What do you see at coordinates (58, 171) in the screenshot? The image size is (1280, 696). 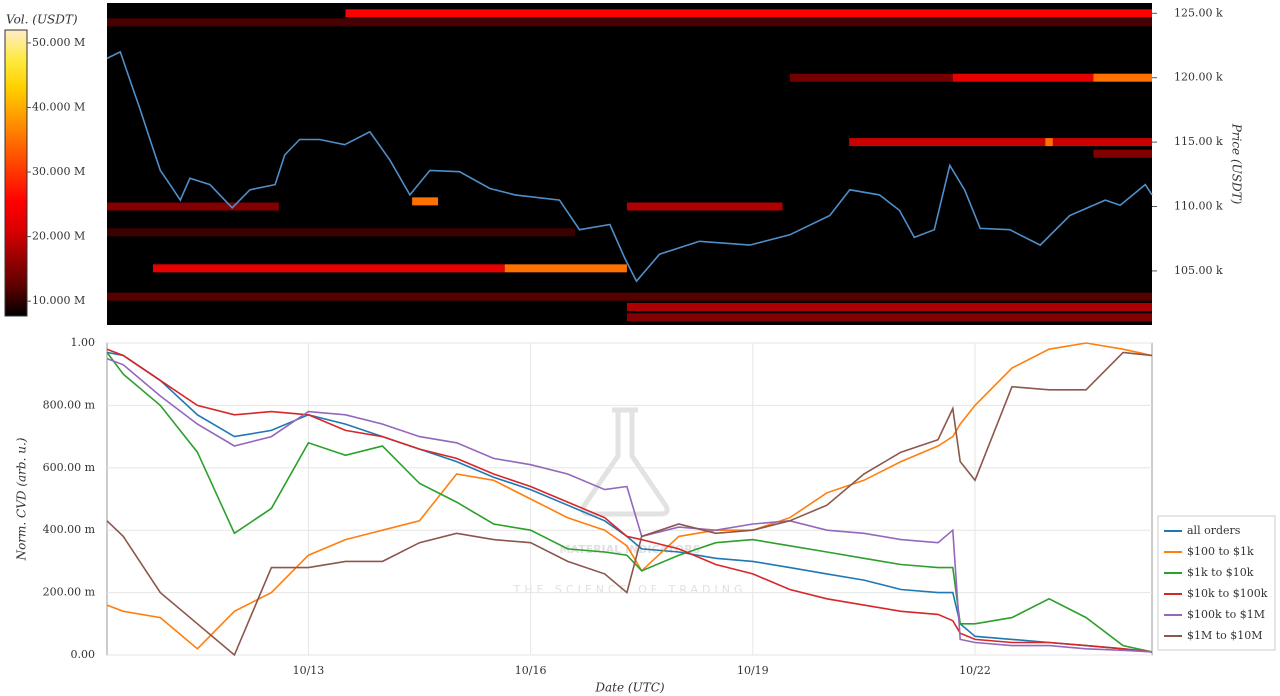 I see `colorbar-tick-label: 30.000 M` at bounding box center [58, 171].